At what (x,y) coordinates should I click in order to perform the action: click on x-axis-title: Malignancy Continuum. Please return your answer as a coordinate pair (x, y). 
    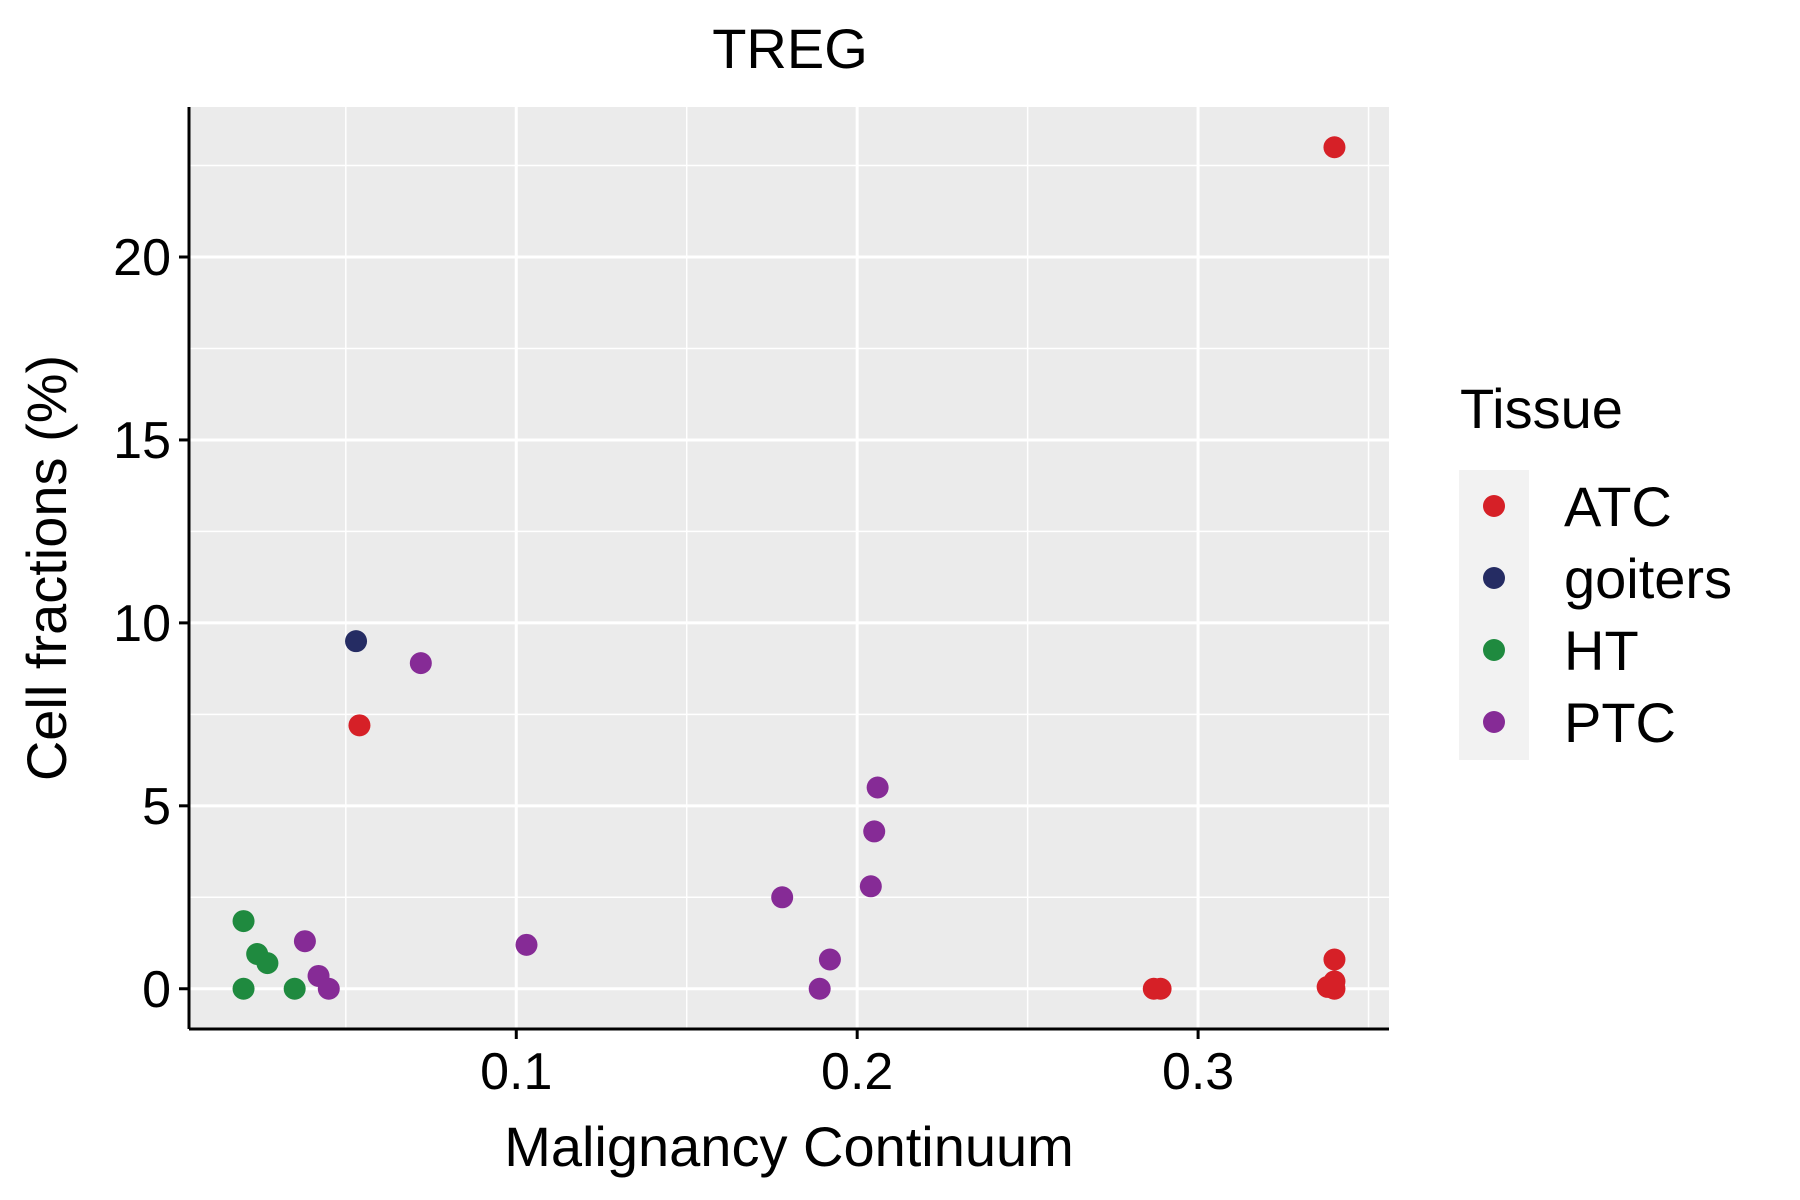
    Looking at the image, I should click on (789, 1146).